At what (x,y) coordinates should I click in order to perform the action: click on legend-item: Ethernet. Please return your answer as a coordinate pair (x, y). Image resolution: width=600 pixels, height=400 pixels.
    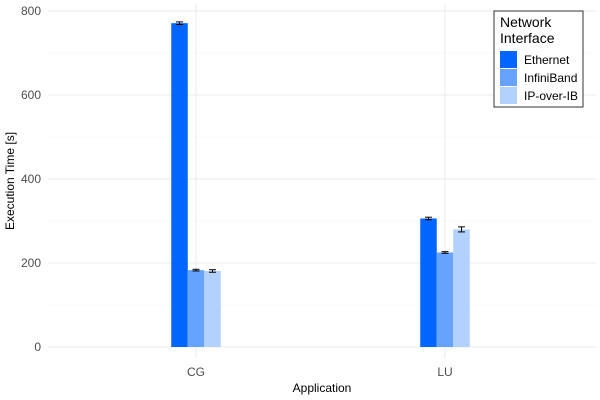
    Looking at the image, I should click on (535, 59).